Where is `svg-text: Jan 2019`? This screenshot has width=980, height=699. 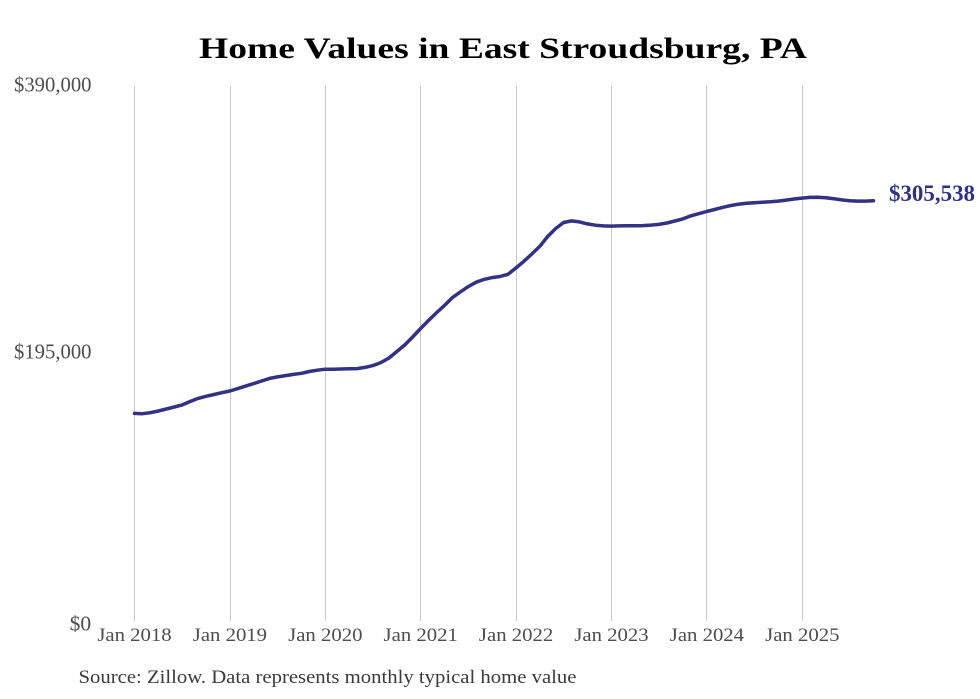
svg-text: Jan 2019 is located at coordinates (230, 635).